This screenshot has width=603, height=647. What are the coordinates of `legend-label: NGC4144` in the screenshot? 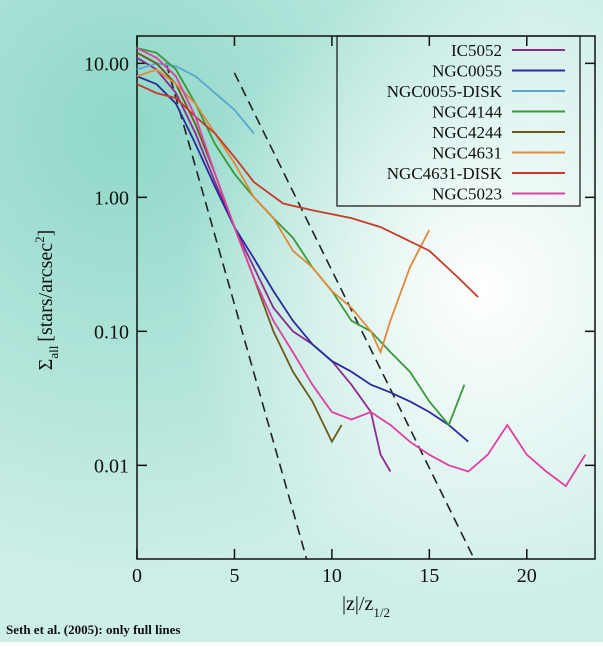 It's located at (467, 112).